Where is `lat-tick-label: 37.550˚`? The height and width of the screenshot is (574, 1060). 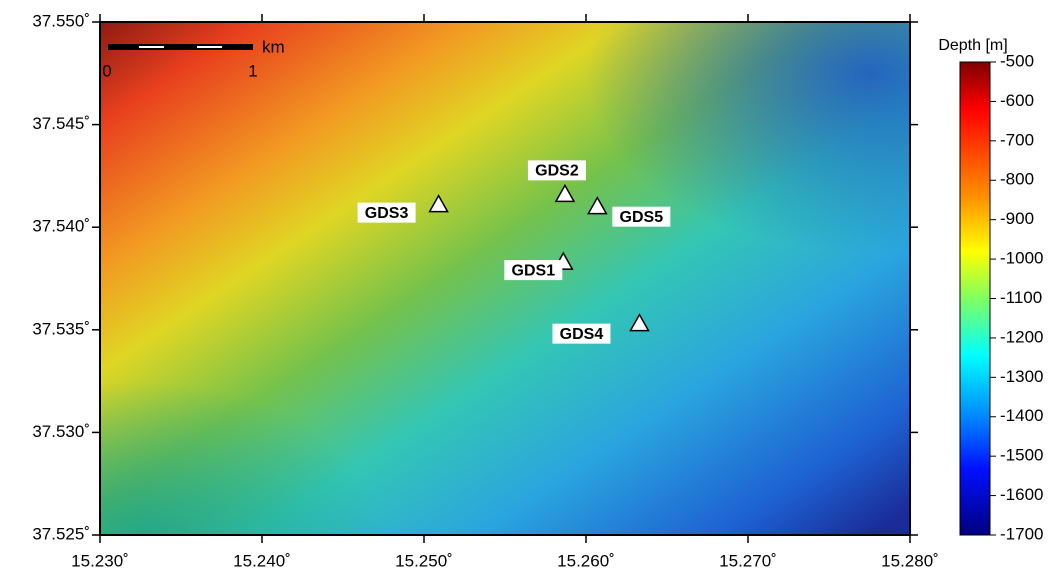
lat-tick-label: 37.550˚ is located at coordinates (61, 20).